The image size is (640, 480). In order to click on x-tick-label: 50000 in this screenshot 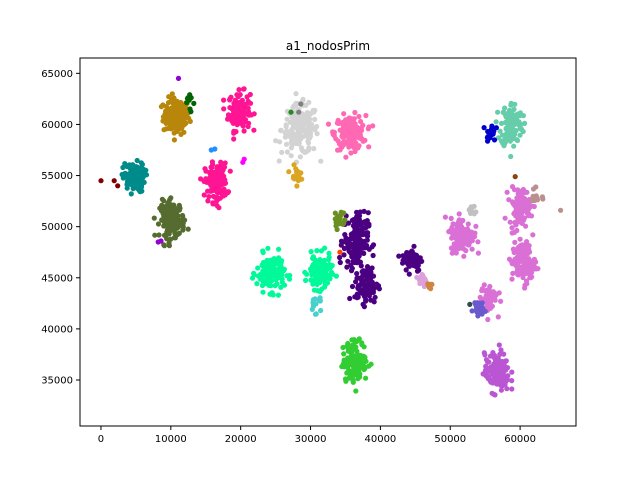, I will do `click(450, 439)`.